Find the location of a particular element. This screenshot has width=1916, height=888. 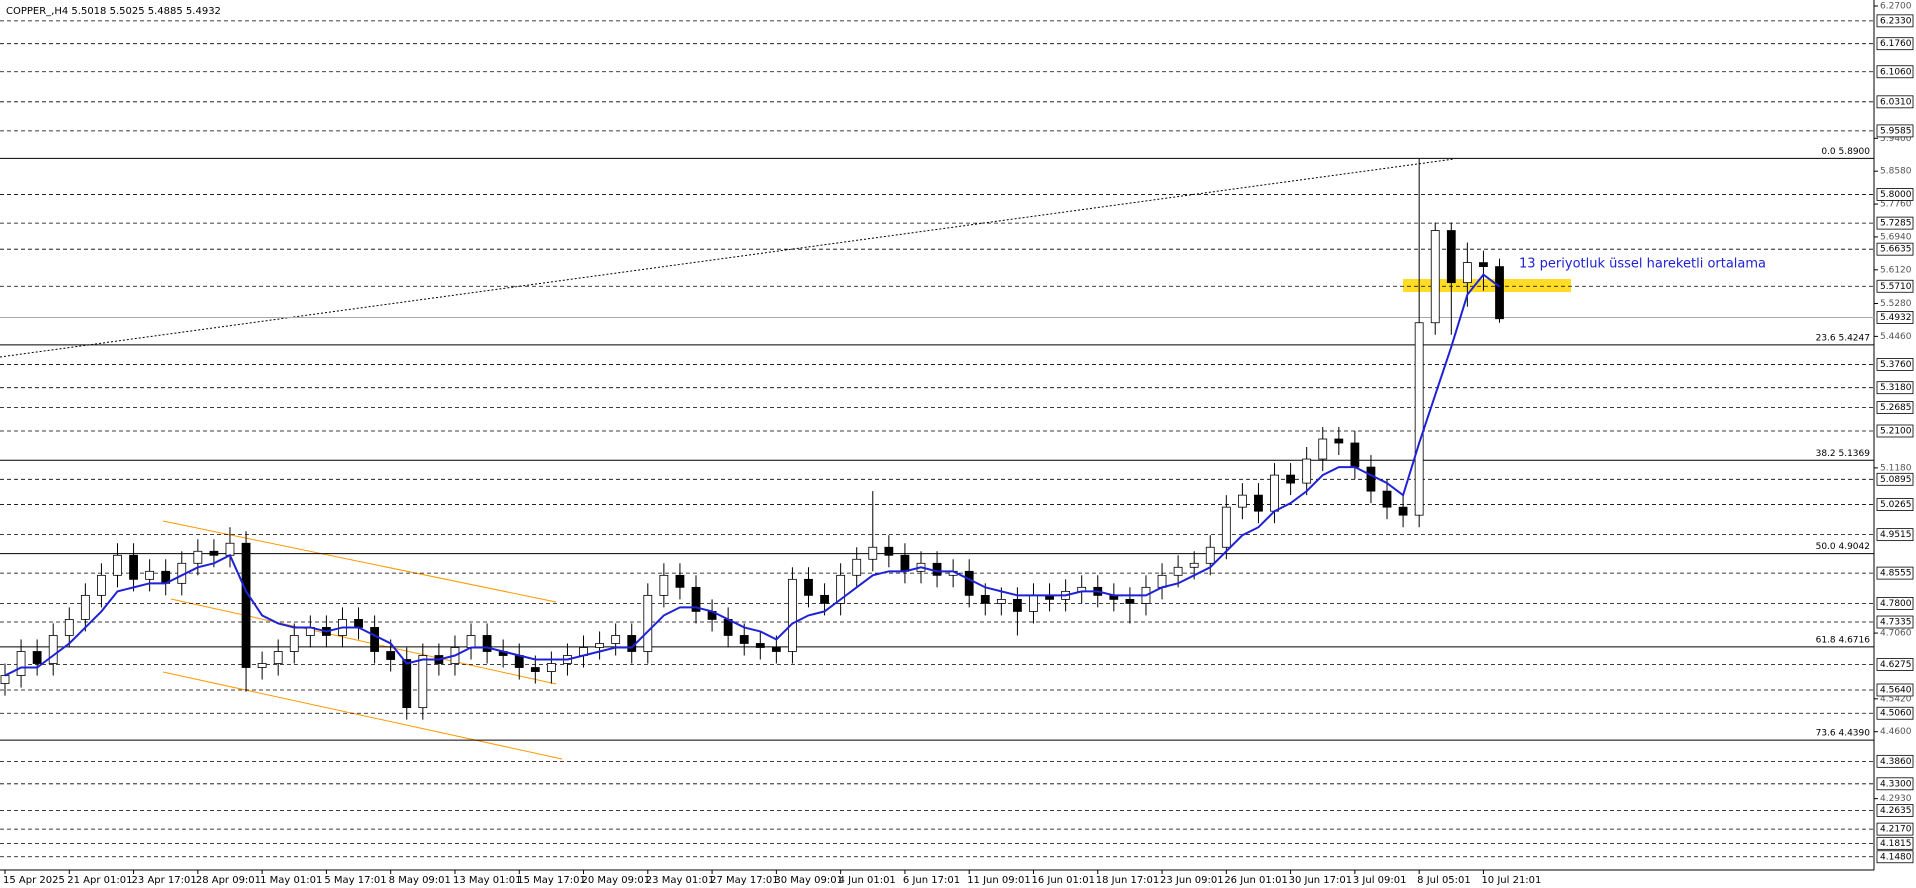

level-label: 4.1480 is located at coordinates (1896, 857).